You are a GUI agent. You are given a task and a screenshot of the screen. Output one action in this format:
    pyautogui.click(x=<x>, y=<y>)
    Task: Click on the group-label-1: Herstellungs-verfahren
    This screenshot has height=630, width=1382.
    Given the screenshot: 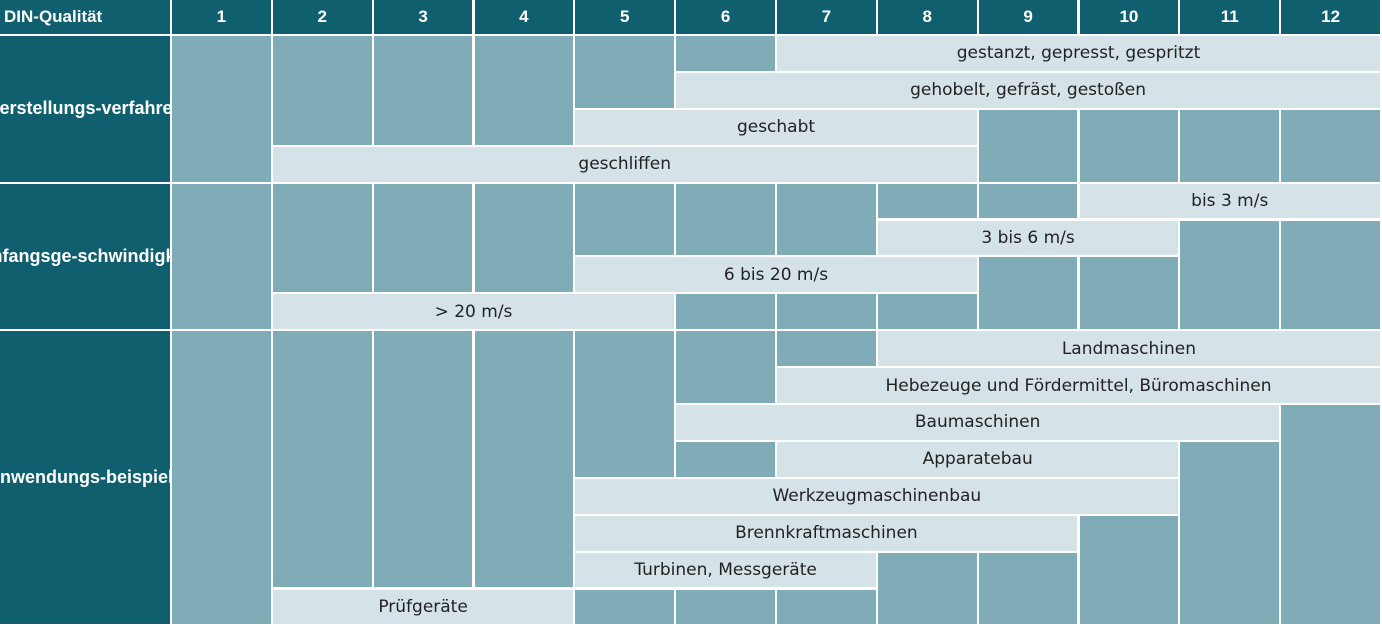 What is the action you would take?
    pyautogui.click(x=92, y=109)
    